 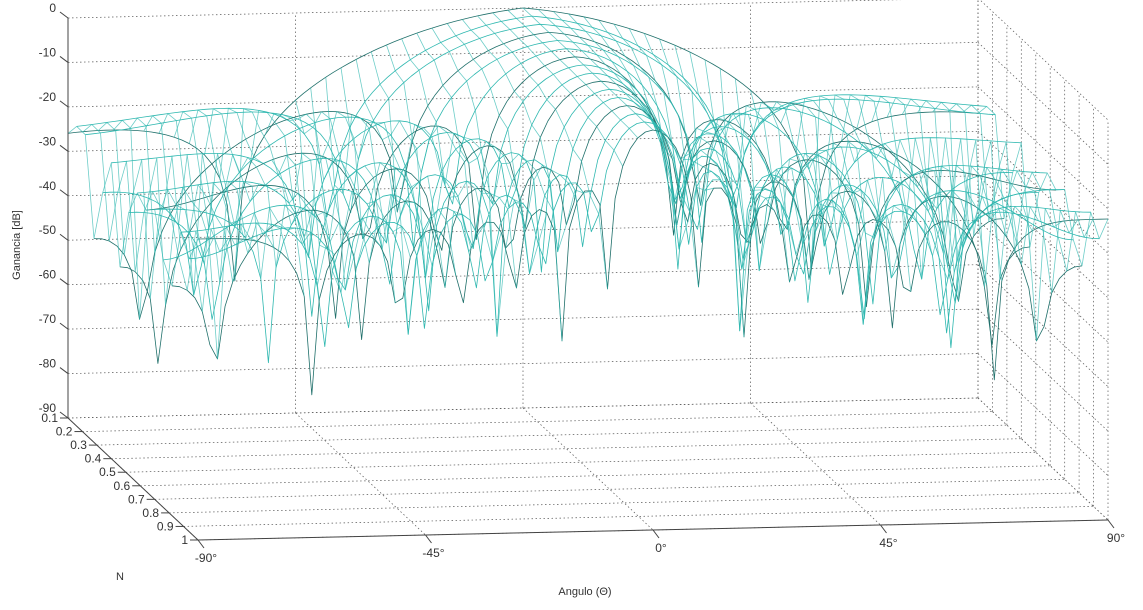 What do you see at coordinates (150, 513) in the screenshot?
I see `n-tick-label: 0.8` at bounding box center [150, 513].